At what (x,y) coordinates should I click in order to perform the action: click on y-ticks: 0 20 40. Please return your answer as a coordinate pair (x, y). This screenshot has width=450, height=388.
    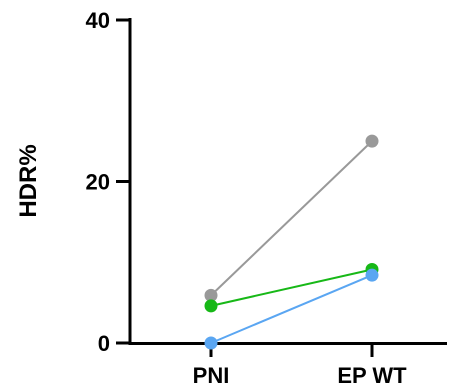
    Looking at the image, I should click on (108, 182).